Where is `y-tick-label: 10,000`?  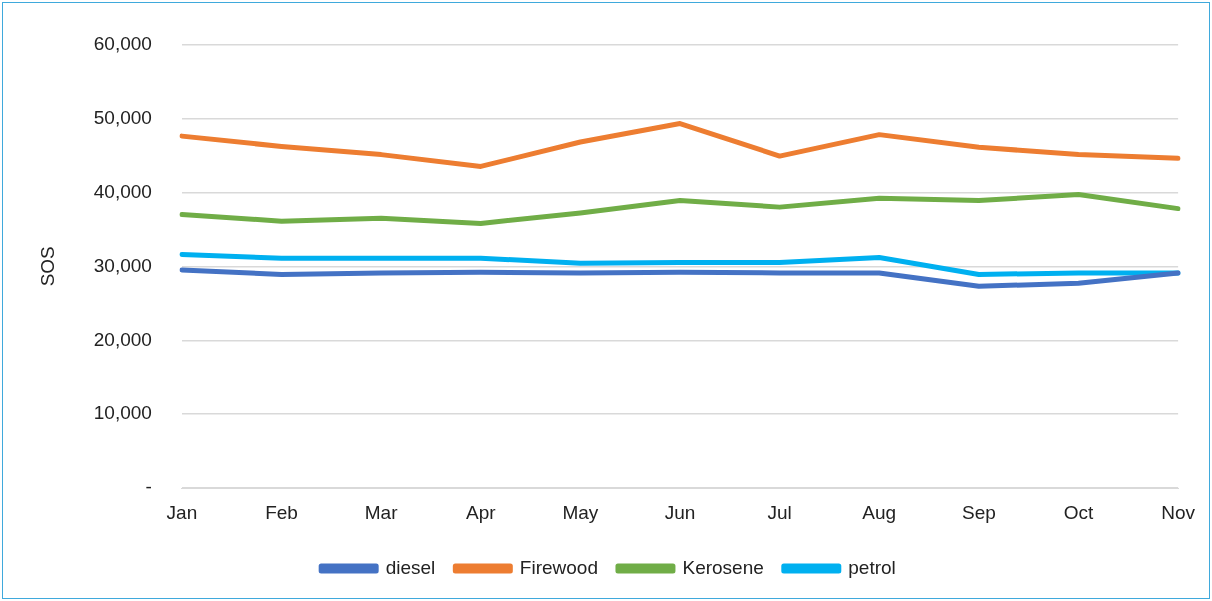
y-tick-label: 10,000 is located at coordinates (122, 413).